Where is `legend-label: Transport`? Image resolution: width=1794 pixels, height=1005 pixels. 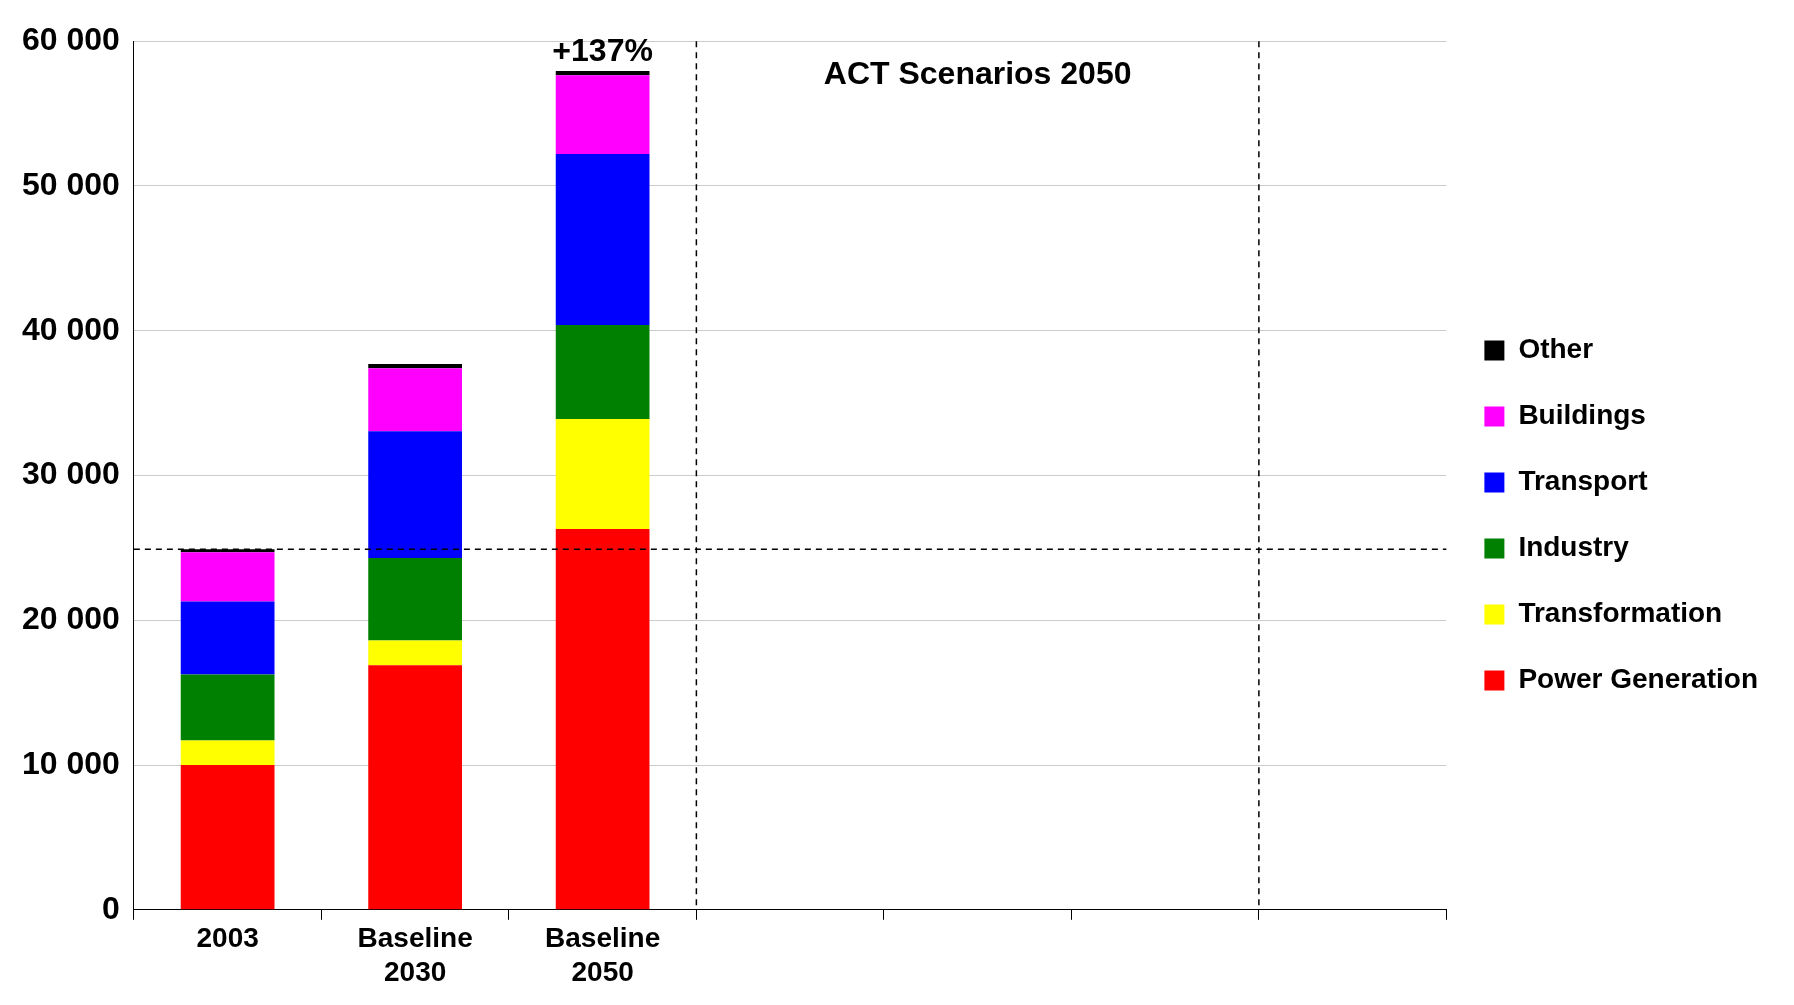
legend-label: Transport is located at coordinates (1583, 481).